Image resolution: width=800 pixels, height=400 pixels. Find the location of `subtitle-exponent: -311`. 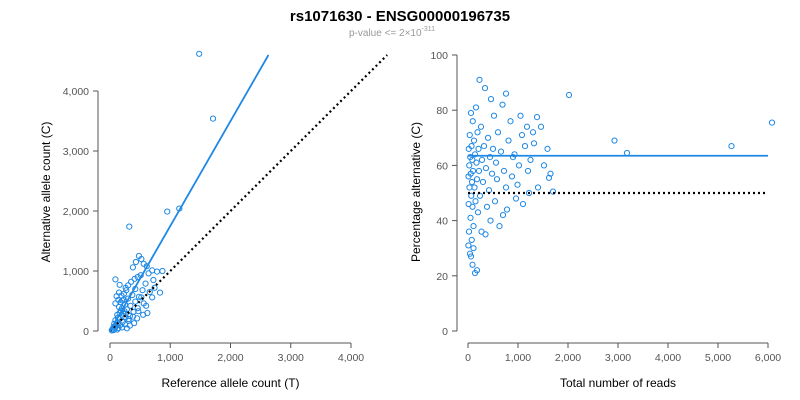

subtitle-exponent: -311 is located at coordinates (429, 29).